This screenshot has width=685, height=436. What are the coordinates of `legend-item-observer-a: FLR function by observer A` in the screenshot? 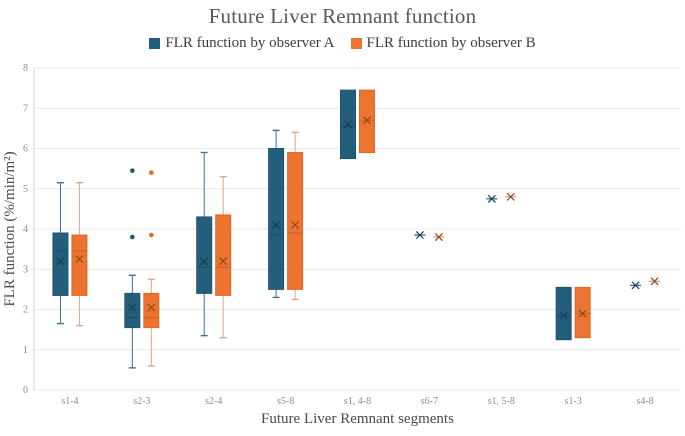 It's located at (242, 43).